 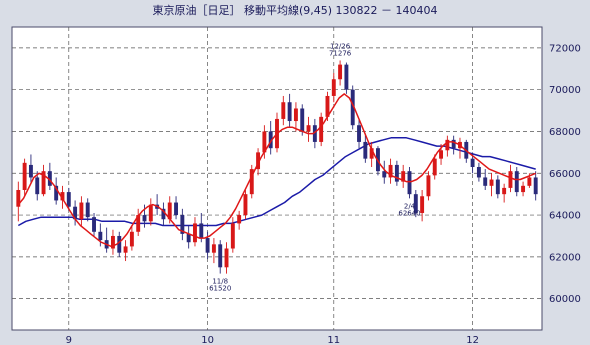 I want to click on annotation-price: 62640, so click(x=409, y=213).